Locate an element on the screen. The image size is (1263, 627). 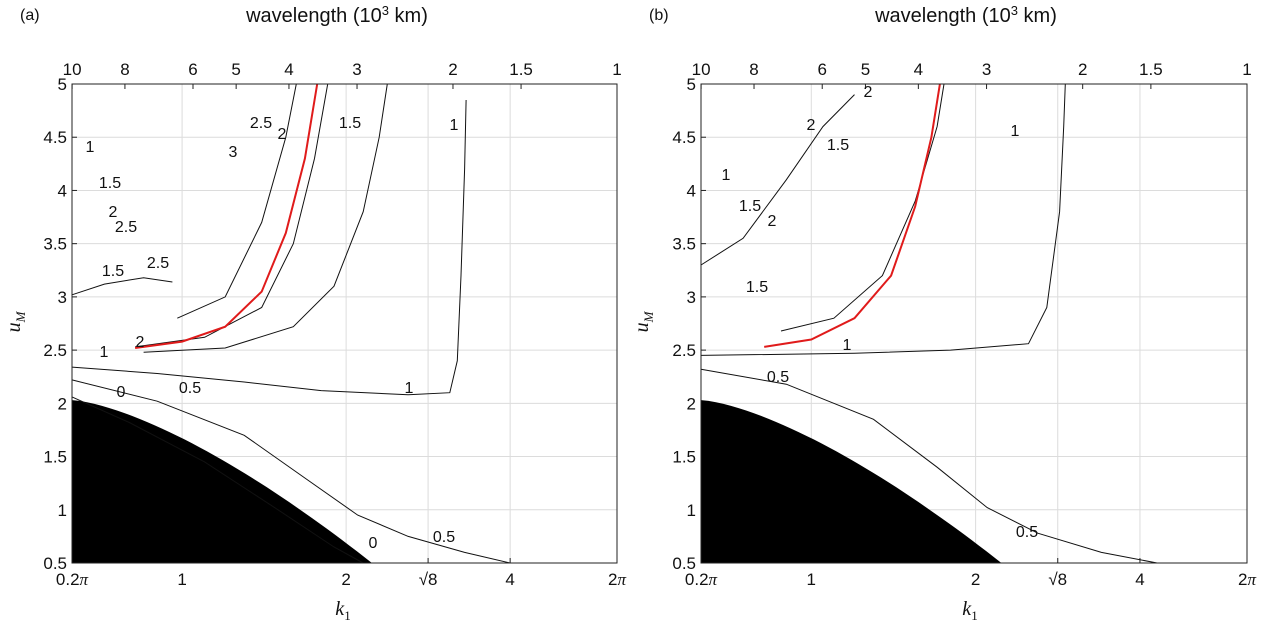
y-tick-label: 3.5 is located at coordinates (684, 244).